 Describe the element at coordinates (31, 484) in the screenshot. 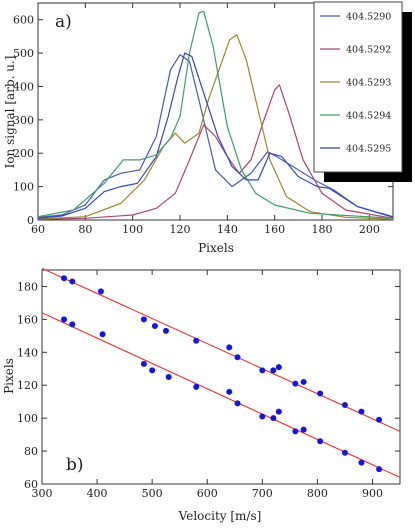

I see `y-tick-label: 60` at that location.